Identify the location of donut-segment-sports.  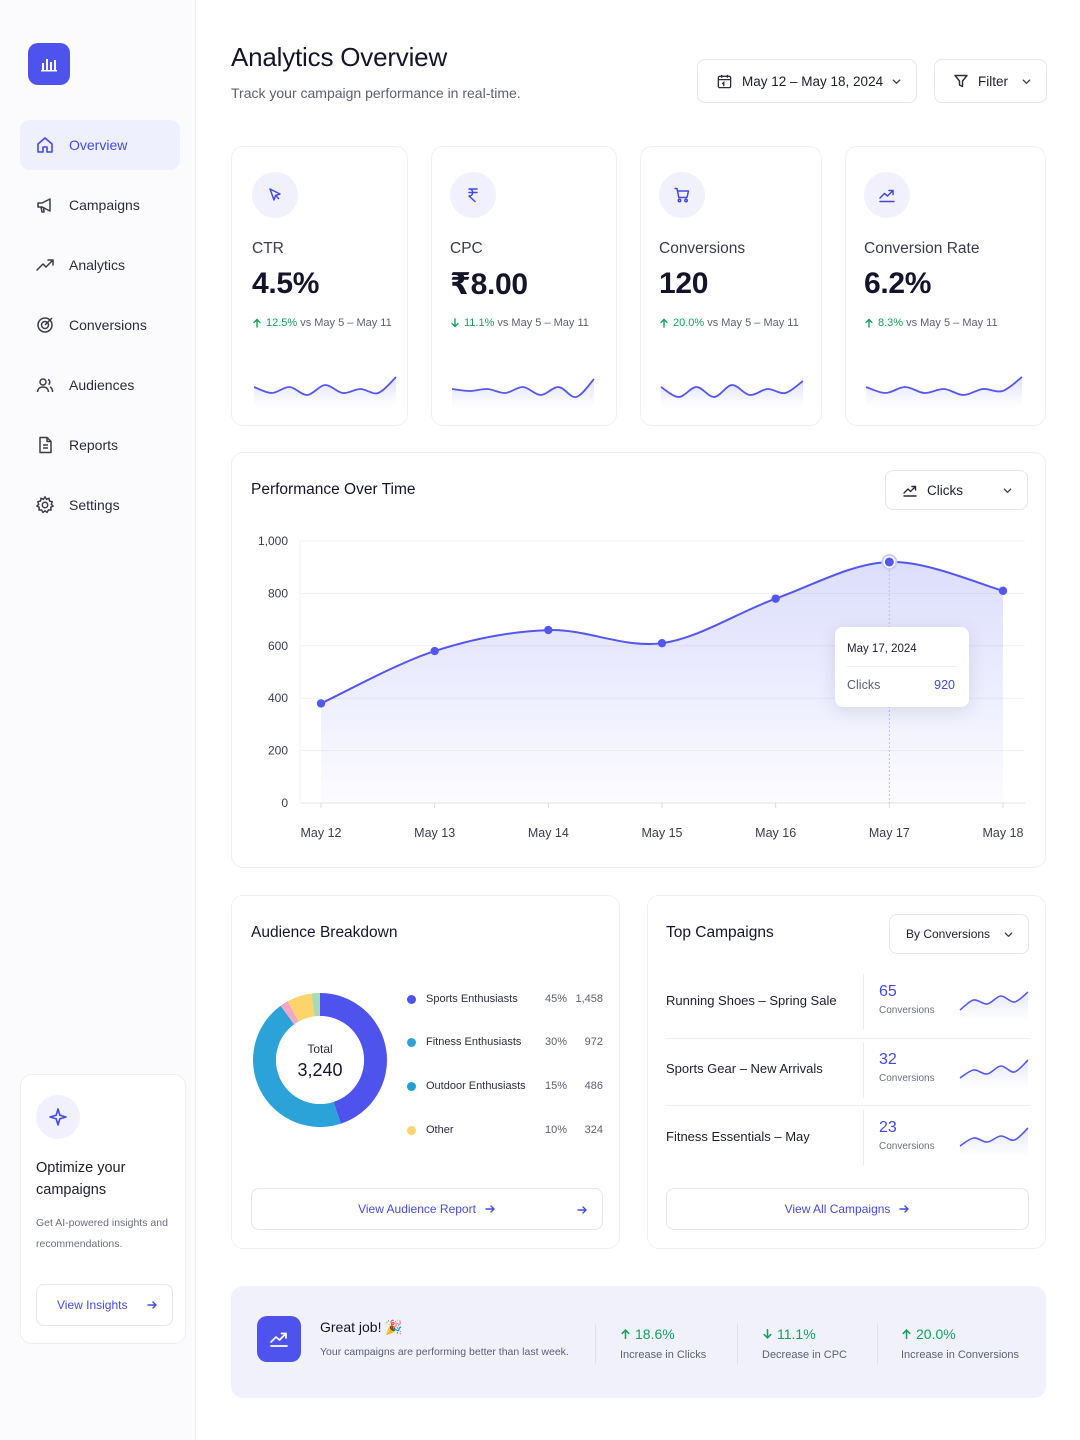
(353, 1058).